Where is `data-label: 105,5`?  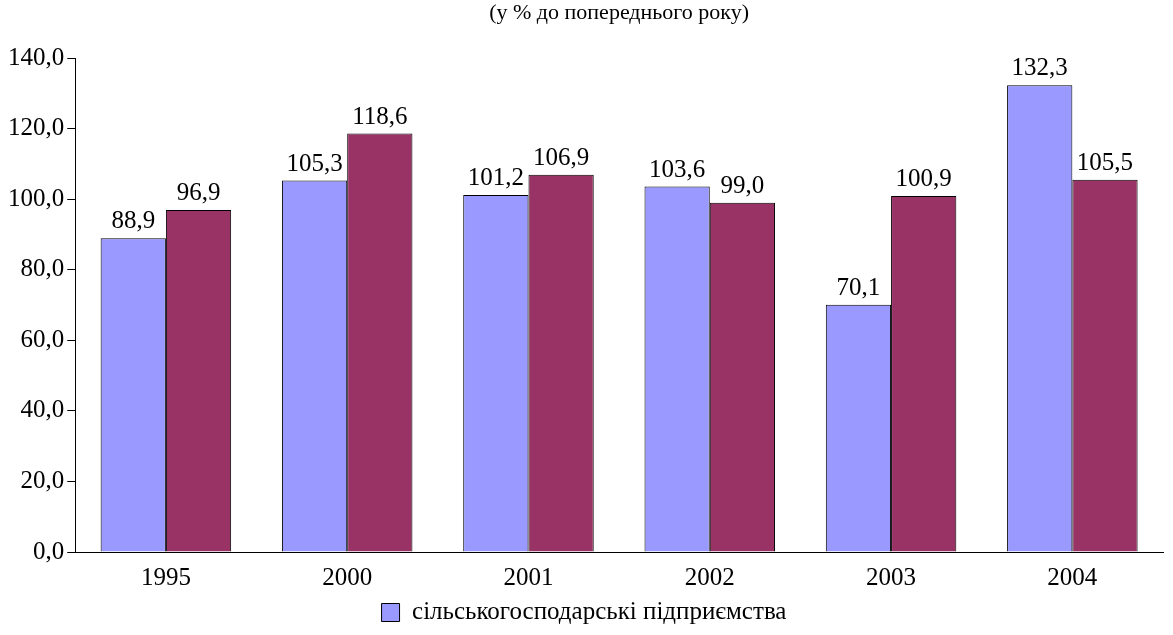 data-label: 105,5 is located at coordinates (1105, 161).